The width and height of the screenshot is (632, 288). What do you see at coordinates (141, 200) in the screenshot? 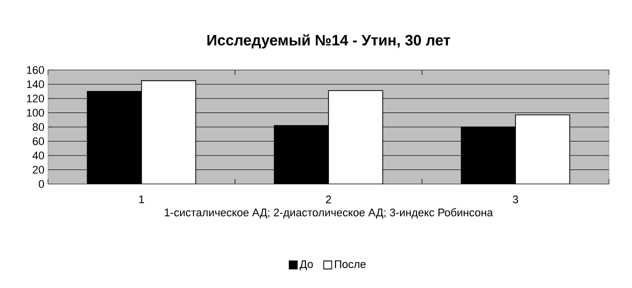
I see `x-tick-label: 1` at bounding box center [141, 200].